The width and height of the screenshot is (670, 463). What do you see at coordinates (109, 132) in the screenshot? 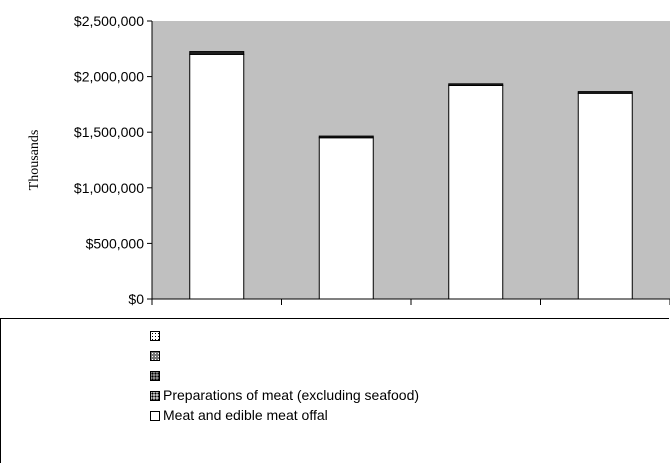
I see `y-tick-label: $1,500,000` at bounding box center [109, 132].